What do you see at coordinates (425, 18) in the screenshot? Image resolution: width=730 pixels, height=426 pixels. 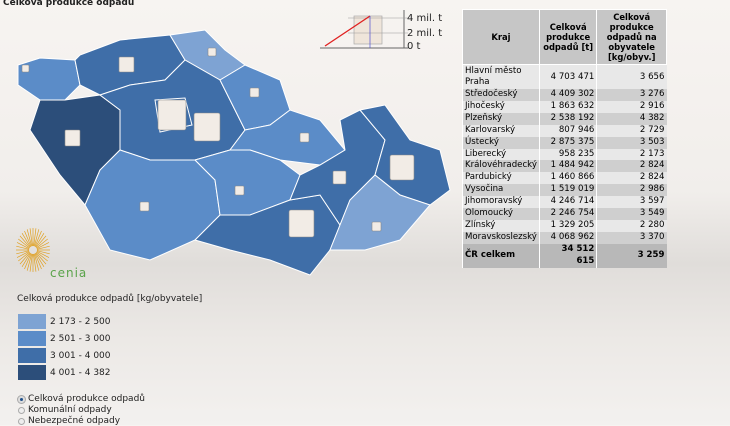 I see `scale-label-4: 4 mil. t` at bounding box center [425, 18].